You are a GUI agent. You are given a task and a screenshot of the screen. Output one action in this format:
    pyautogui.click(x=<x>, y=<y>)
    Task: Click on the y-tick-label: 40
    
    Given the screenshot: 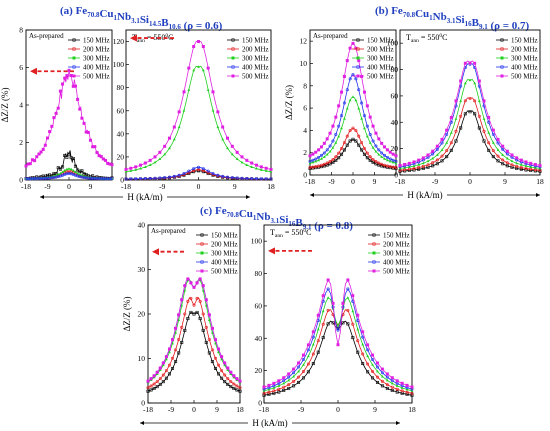 What is the action you would take?
    pyautogui.click(x=259, y=338)
    